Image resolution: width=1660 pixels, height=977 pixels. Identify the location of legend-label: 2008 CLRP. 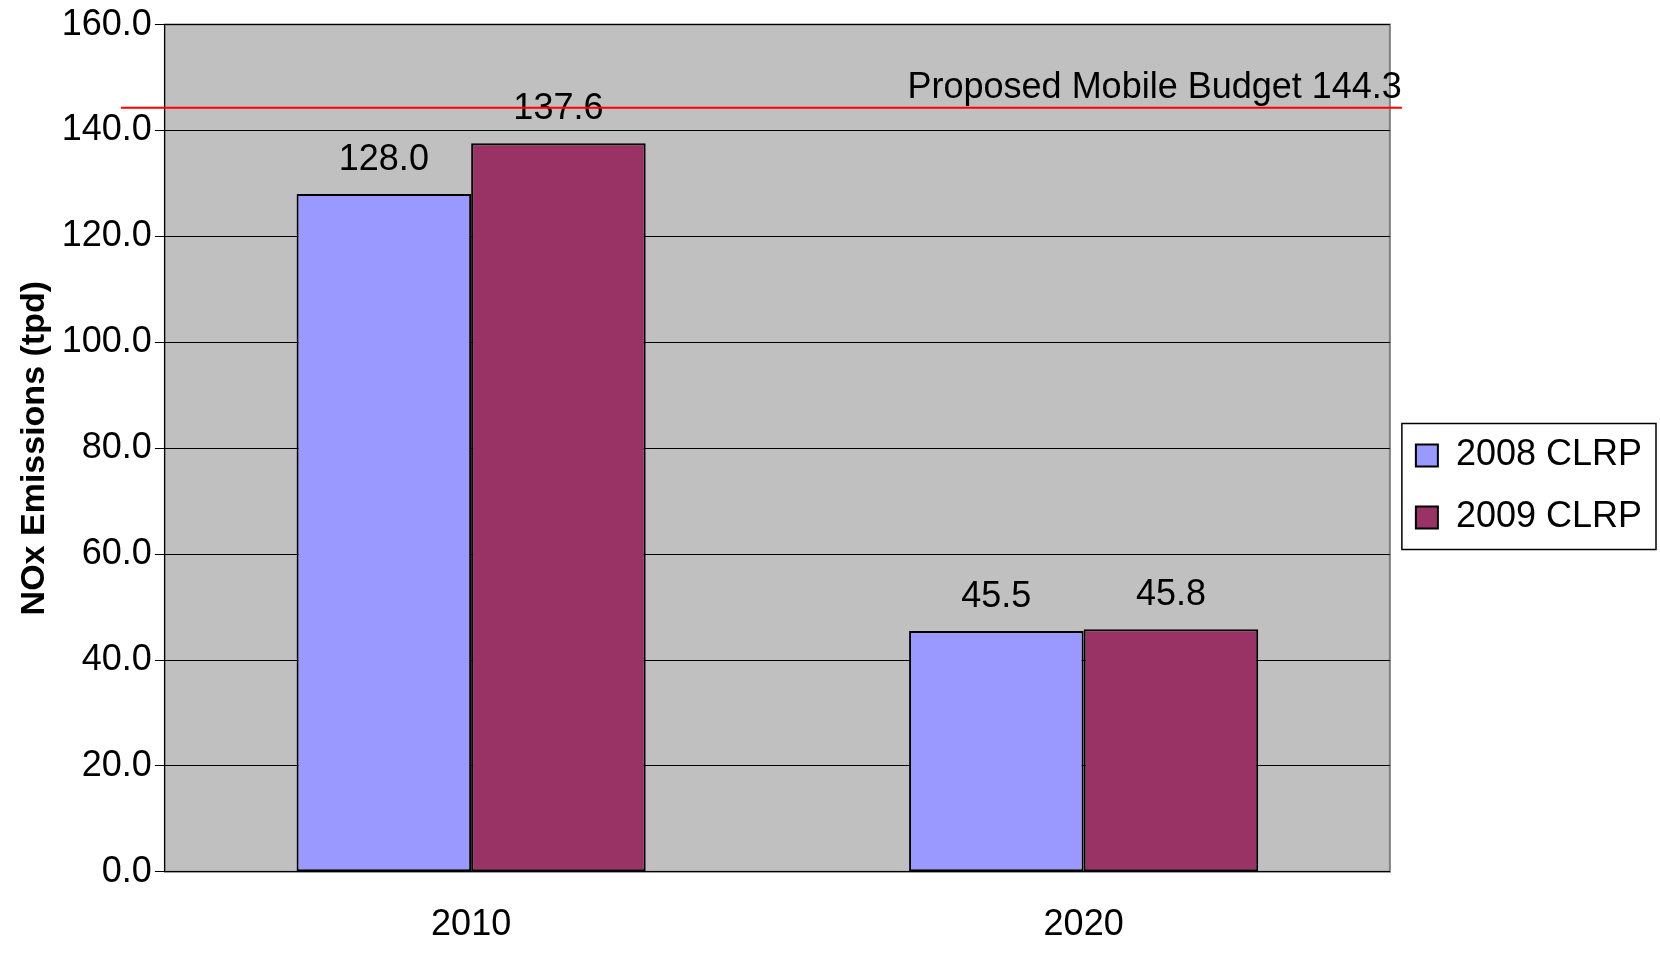
(1549, 453).